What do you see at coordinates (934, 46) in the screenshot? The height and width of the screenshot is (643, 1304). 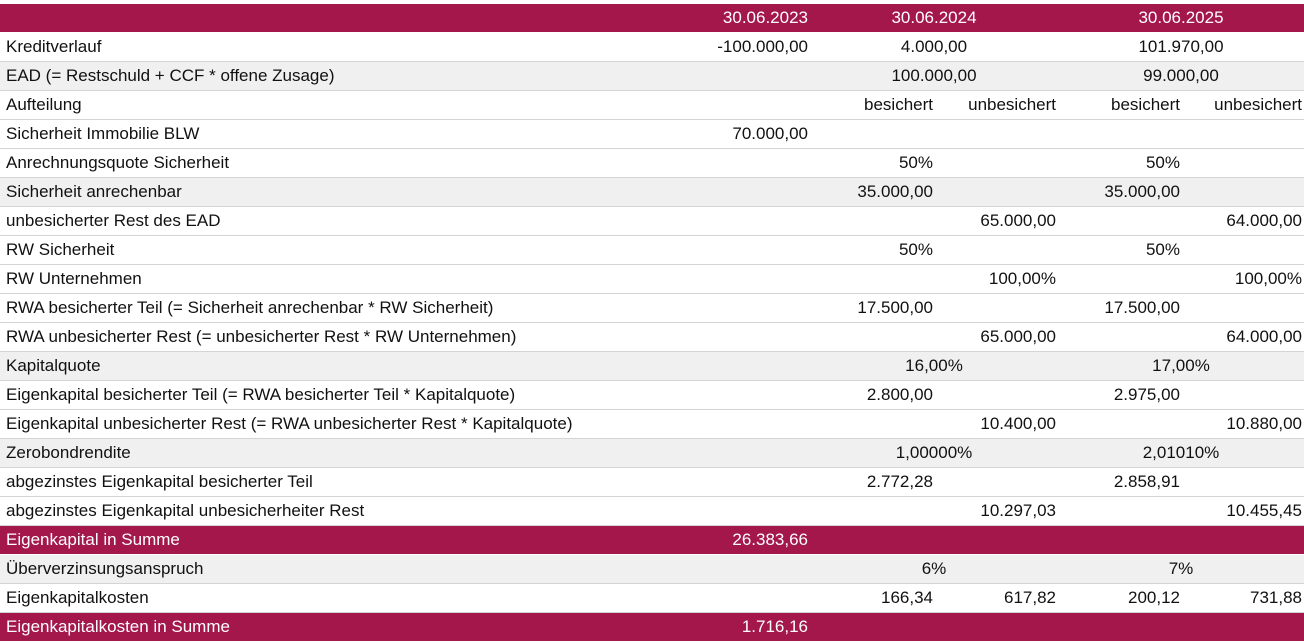 I see `value-cell: 4.000,00` at bounding box center [934, 46].